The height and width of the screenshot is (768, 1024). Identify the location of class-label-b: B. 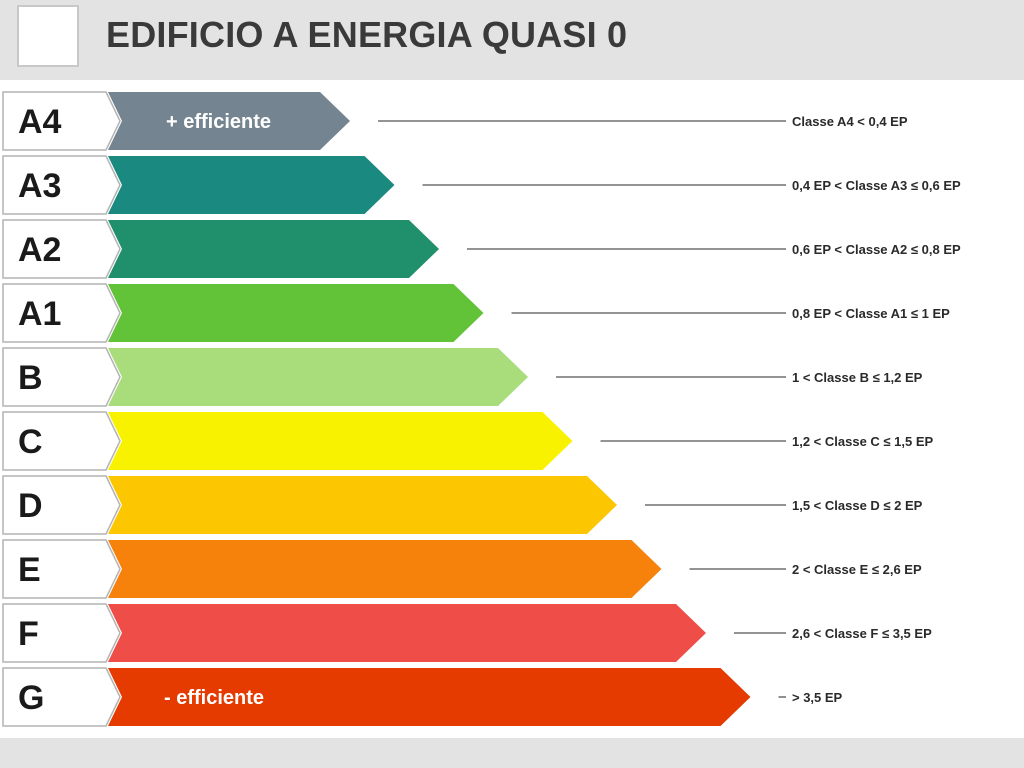
(30, 378).